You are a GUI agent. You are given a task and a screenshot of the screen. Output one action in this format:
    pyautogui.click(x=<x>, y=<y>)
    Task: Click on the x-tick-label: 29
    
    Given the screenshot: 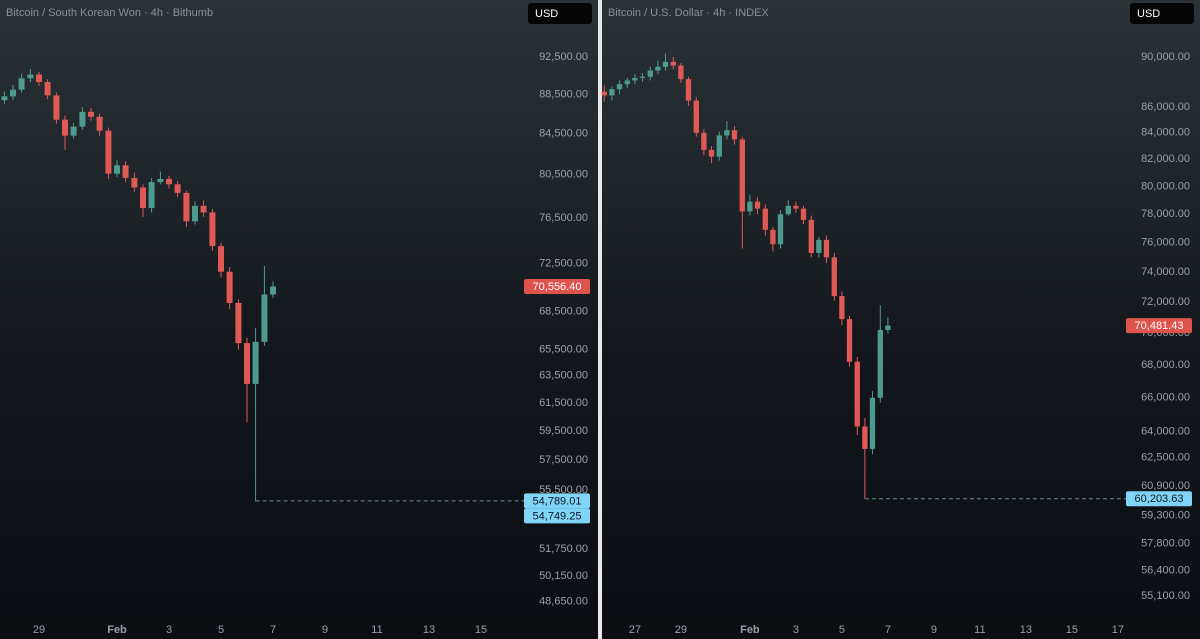 What is the action you would take?
    pyautogui.click(x=681, y=630)
    